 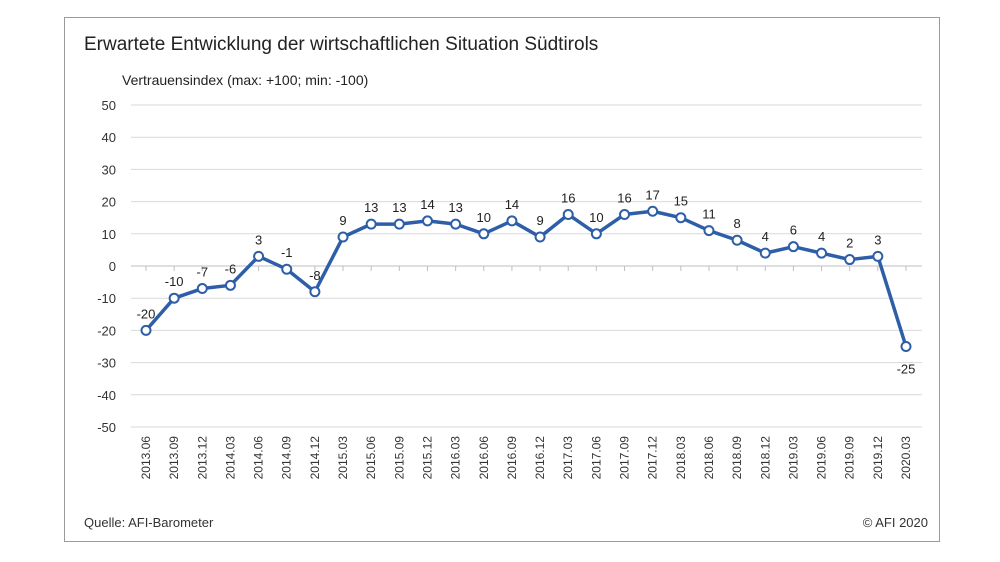 What do you see at coordinates (146, 458) in the screenshot?
I see `x-tick-label: 2013.06` at bounding box center [146, 458].